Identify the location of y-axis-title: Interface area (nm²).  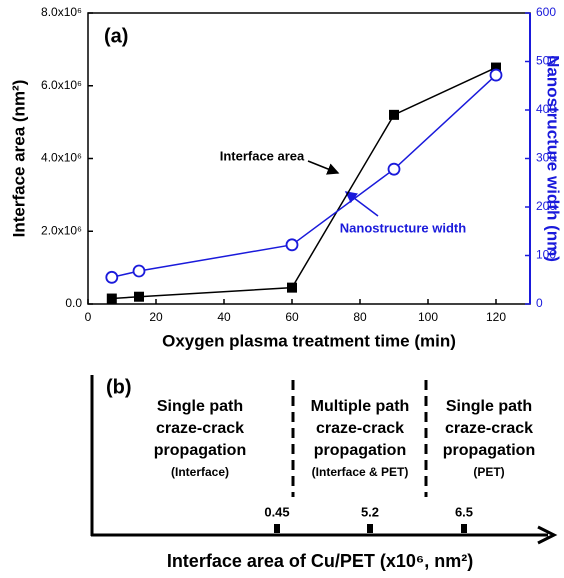
(18, 159).